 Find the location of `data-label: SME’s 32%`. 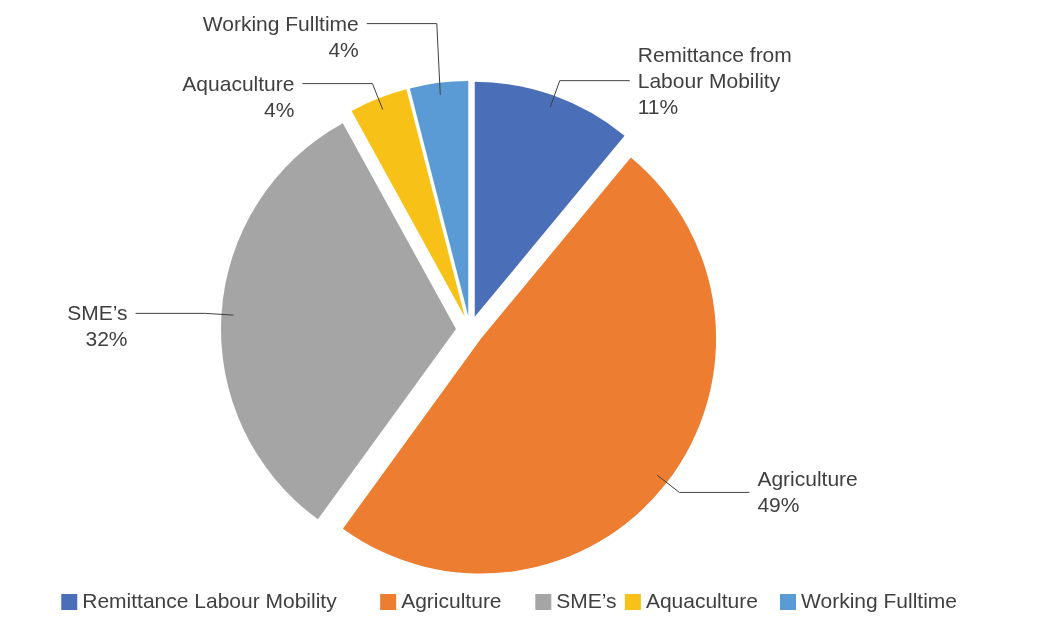

data-label: SME’s 32% is located at coordinates (97, 326).